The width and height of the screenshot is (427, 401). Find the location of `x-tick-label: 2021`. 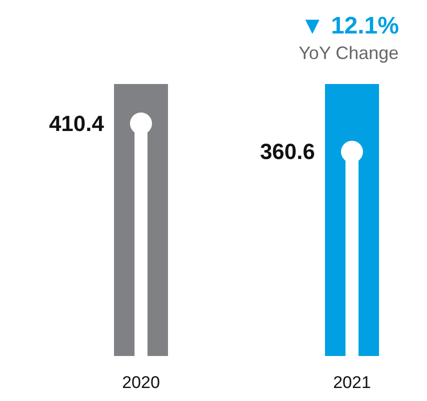

x-tick-label: 2021 is located at coordinates (352, 382).